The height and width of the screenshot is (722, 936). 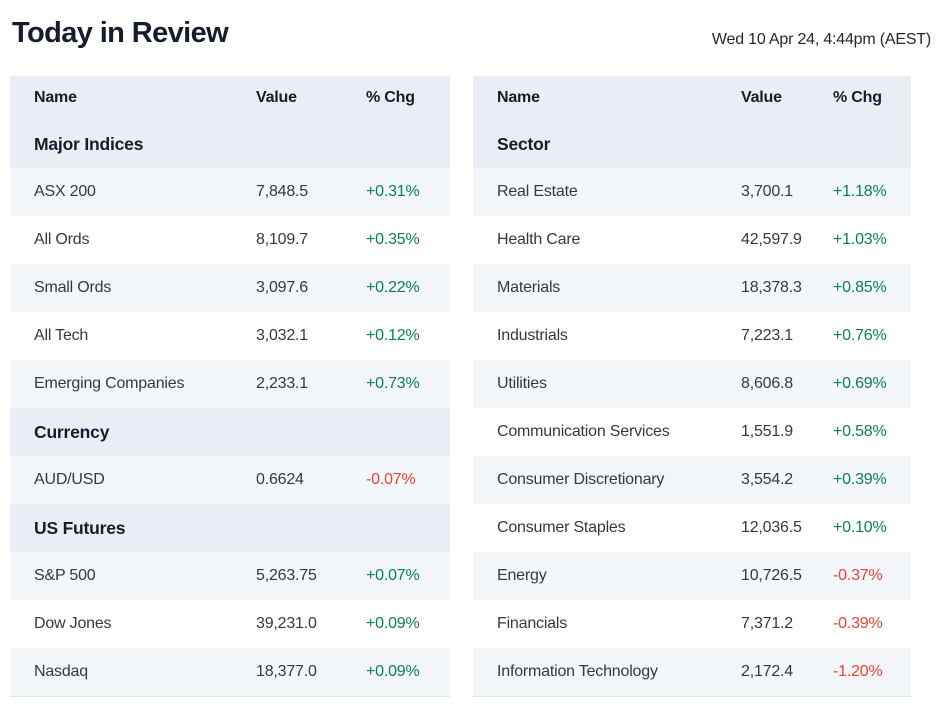 I want to click on row-name: Nasdaq, so click(x=61, y=671).